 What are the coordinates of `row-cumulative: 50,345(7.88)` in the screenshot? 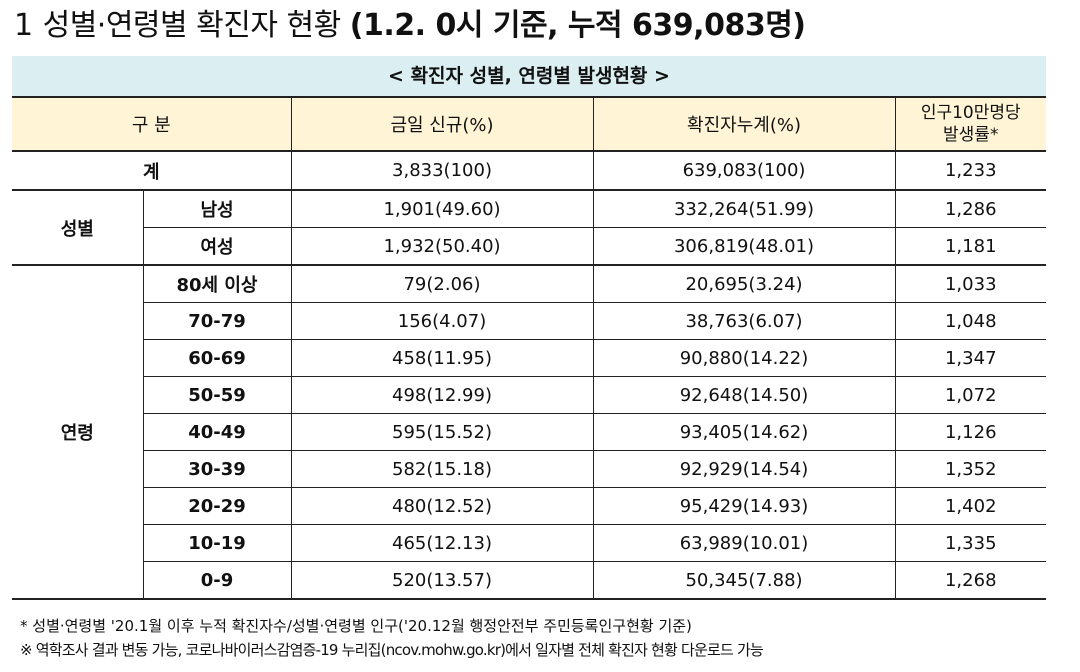 It's located at (743, 580).